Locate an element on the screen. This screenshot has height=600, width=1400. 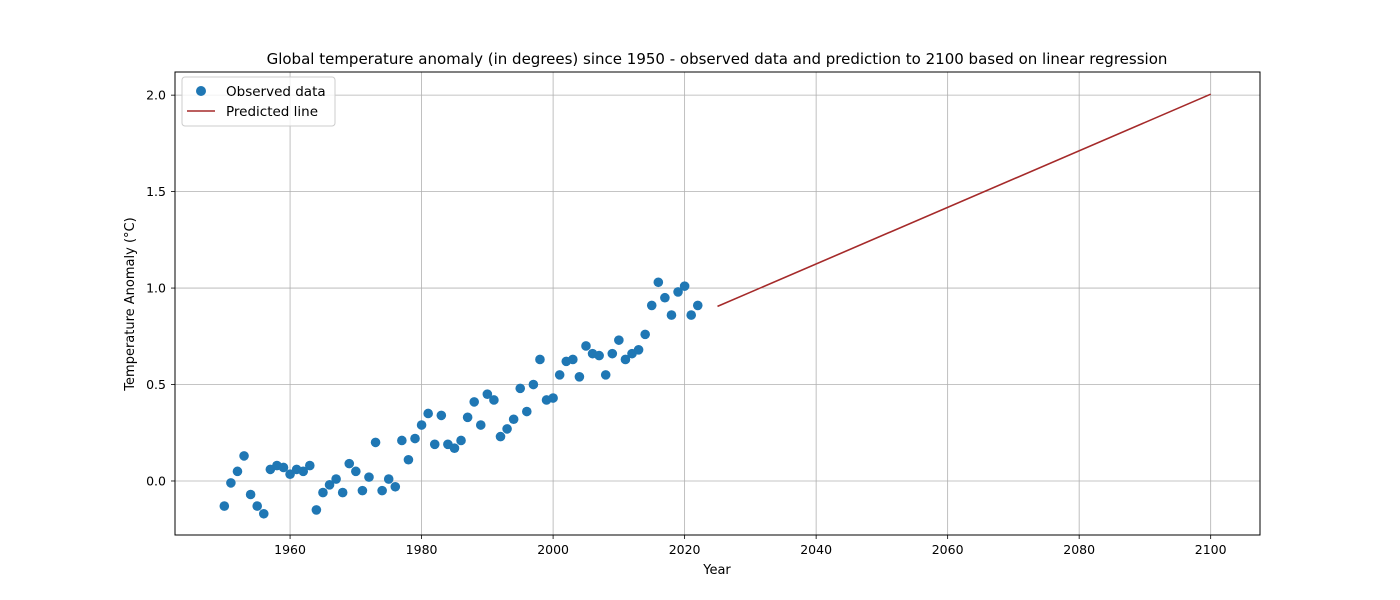
y-tick-label: 0.5 is located at coordinates (156, 384).